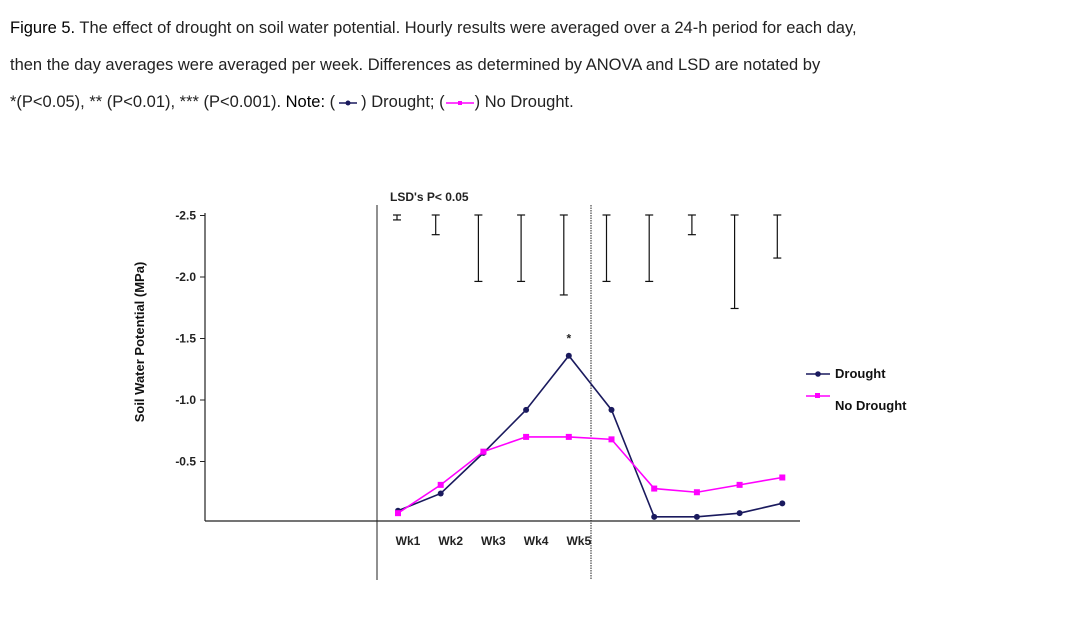 The image size is (1072, 625). What do you see at coordinates (871, 405) in the screenshot?
I see `legend-no-drought-label: No Drought` at bounding box center [871, 405].